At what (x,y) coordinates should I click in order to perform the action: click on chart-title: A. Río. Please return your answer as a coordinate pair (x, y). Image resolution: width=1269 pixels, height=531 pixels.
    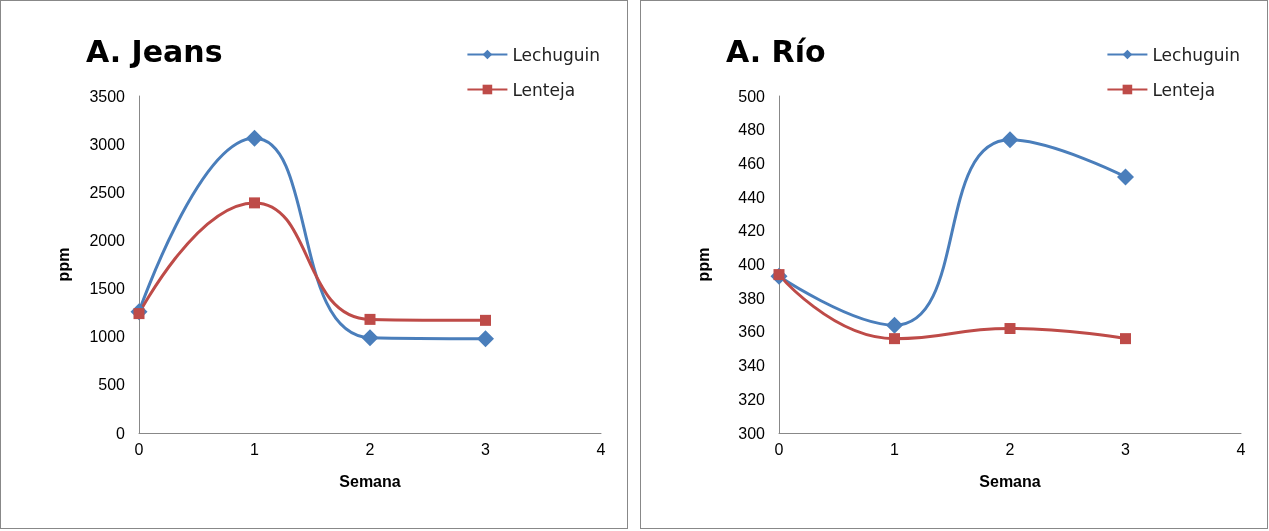
    Looking at the image, I should click on (776, 51).